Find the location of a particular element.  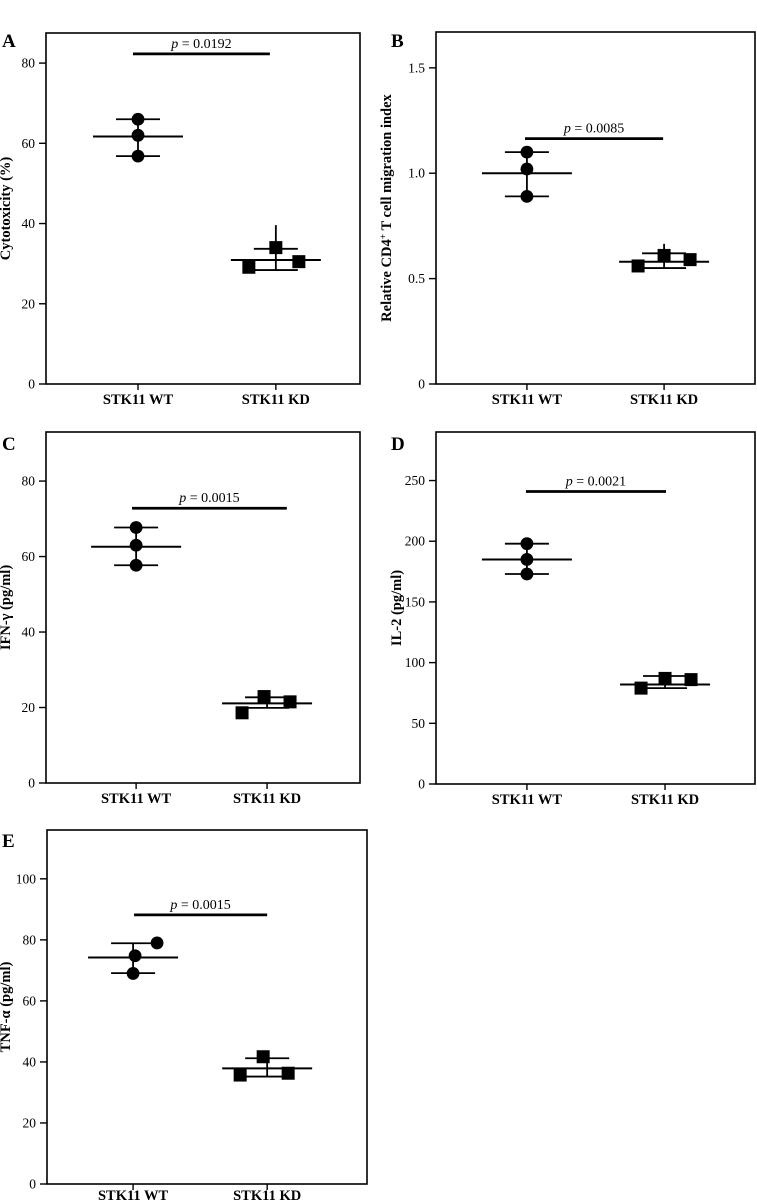

y-tick-label: 250 is located at coordinates (415, 480).